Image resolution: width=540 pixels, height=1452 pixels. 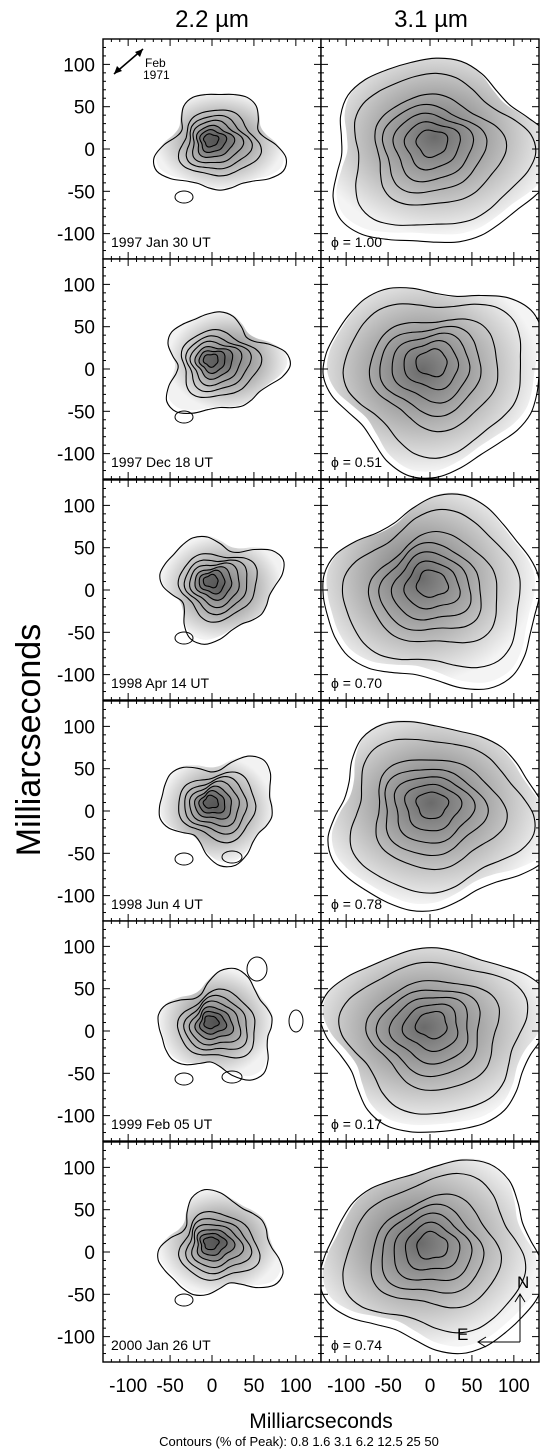 I want to click on panel-r2-c2: ϕ = 0.51, so click(x=430, y=369).